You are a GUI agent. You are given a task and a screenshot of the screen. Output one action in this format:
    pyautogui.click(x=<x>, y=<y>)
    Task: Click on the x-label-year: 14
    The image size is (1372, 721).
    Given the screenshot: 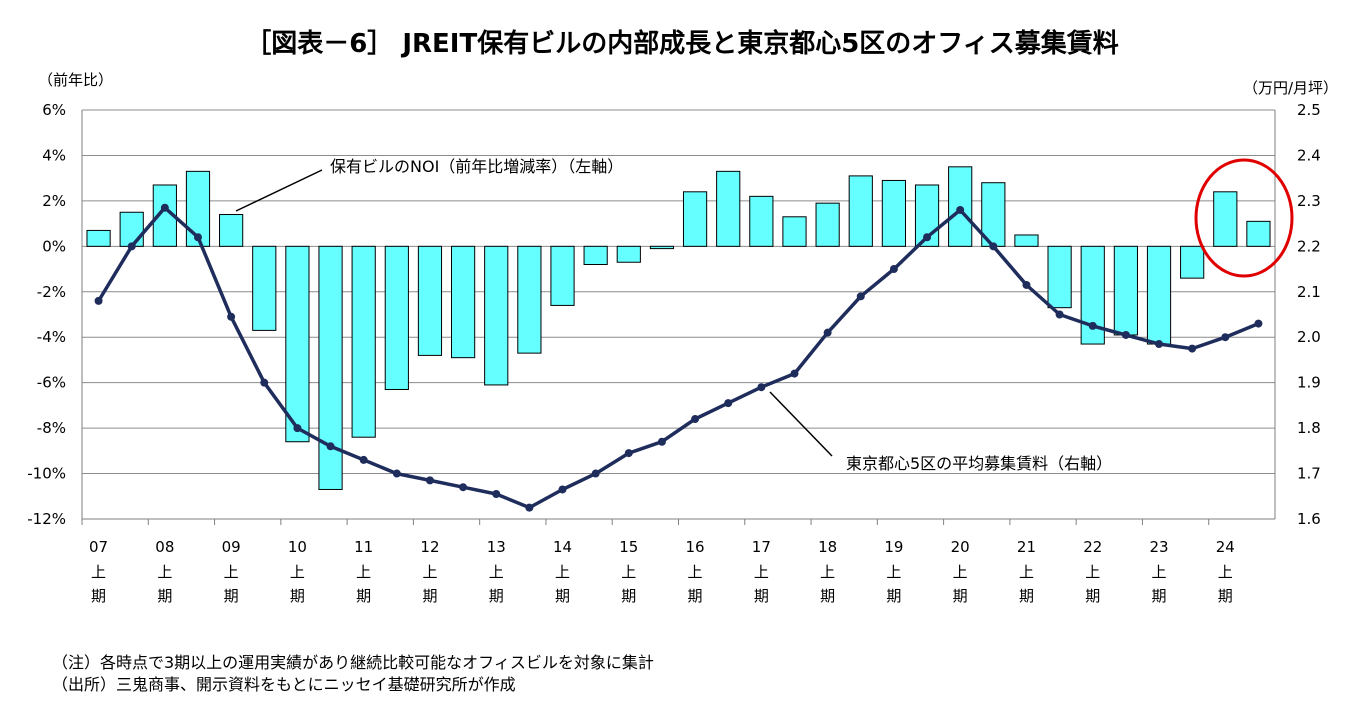 What is the action you would take?
    pyautogui.click(x=562, y=547)
    